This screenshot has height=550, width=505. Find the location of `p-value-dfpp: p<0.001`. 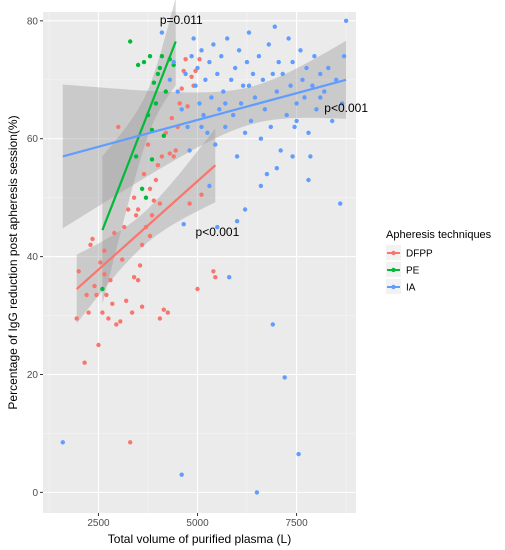

p-value-dfpp: p<0.001 is located at coordinates (218, 232).